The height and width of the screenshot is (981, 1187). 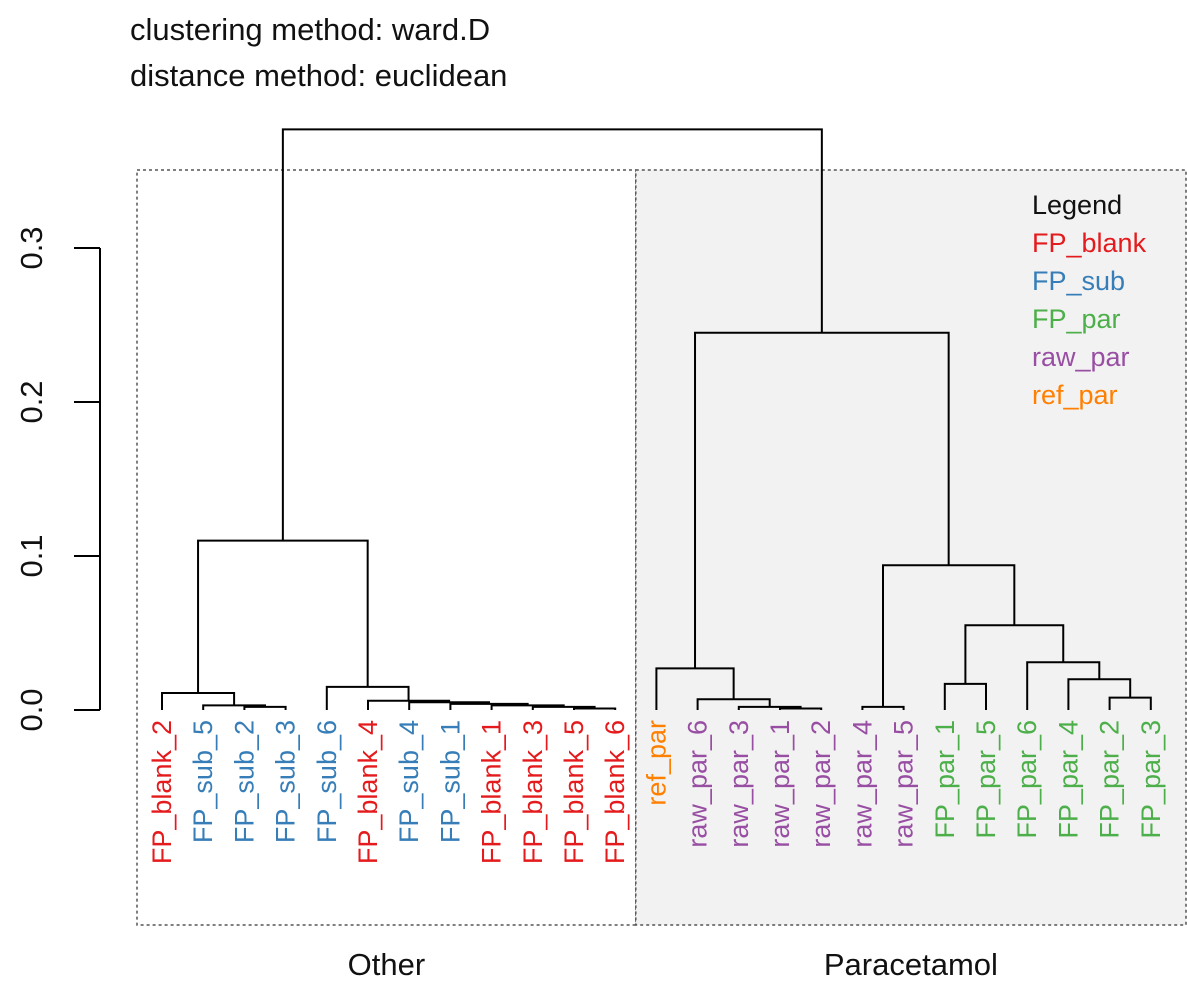 I want to click on leaf-label-raw-par-2: raw_par_2, so click(x=821, y=784).